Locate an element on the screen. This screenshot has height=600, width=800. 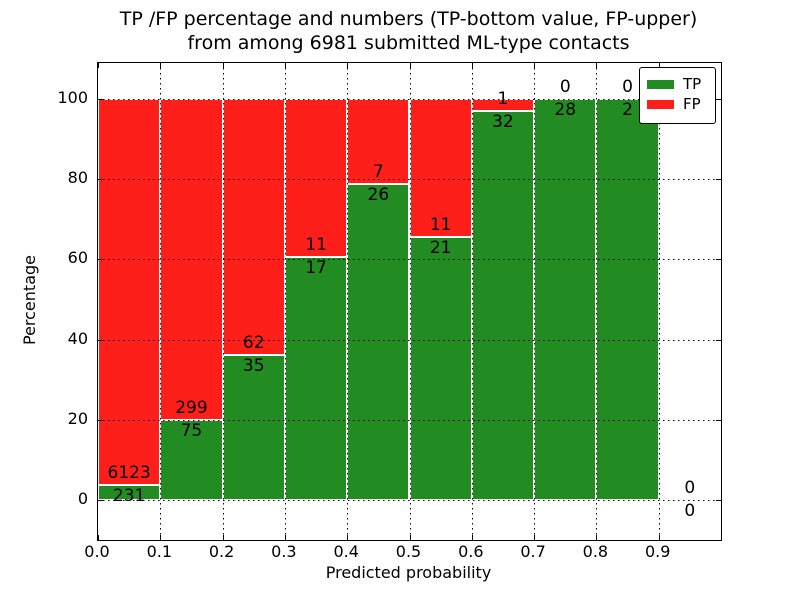
tp-count-label: 0 is located at coordinates (690, 510).